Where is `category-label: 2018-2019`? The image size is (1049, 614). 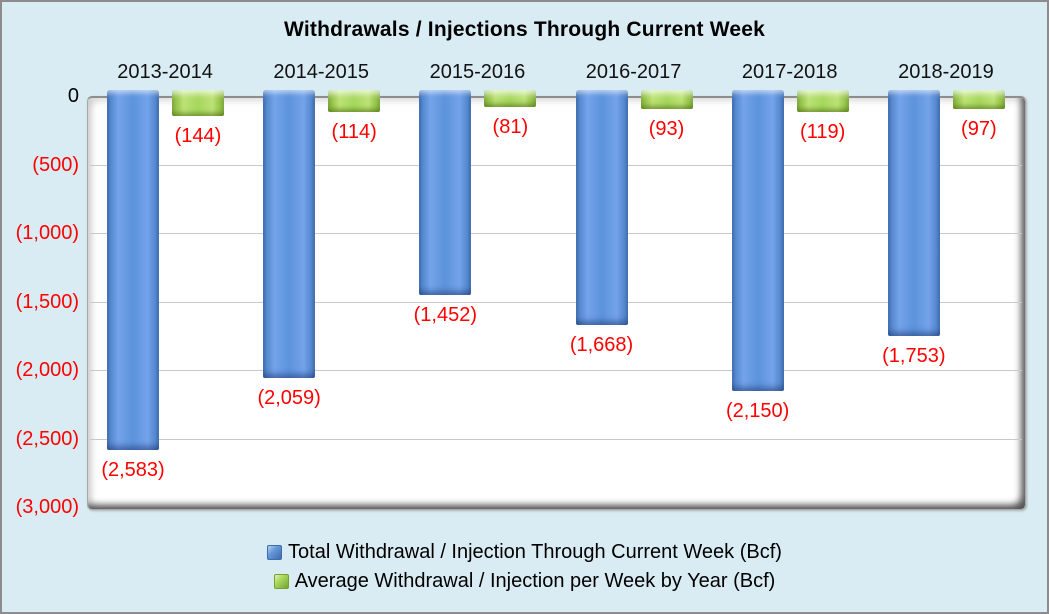
category-label: 2018-2019 is located at coordinates (946, 72).